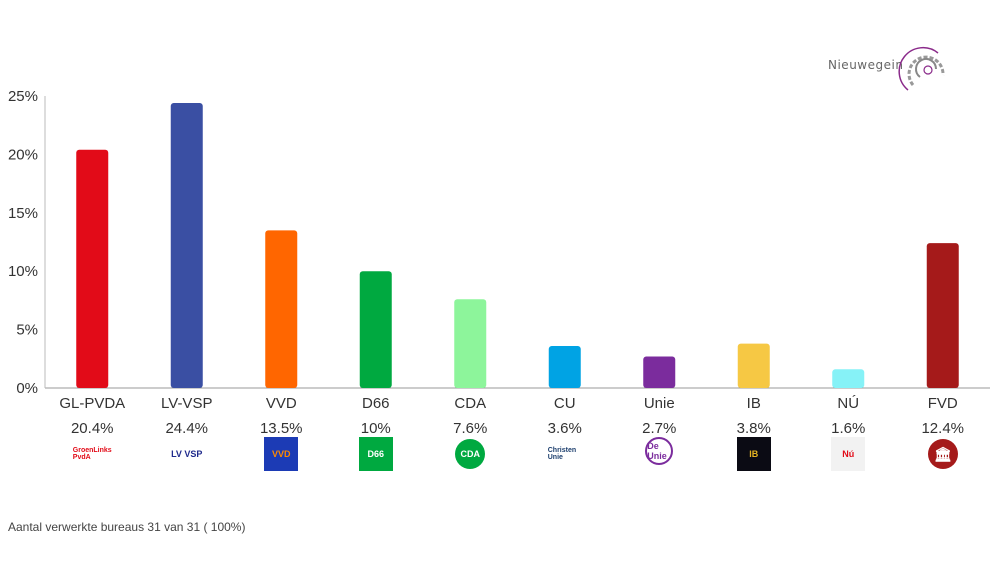  Describe the element at coordinates (565, 428) in the screenshot. I see `value-label: 3.6%` at that location.